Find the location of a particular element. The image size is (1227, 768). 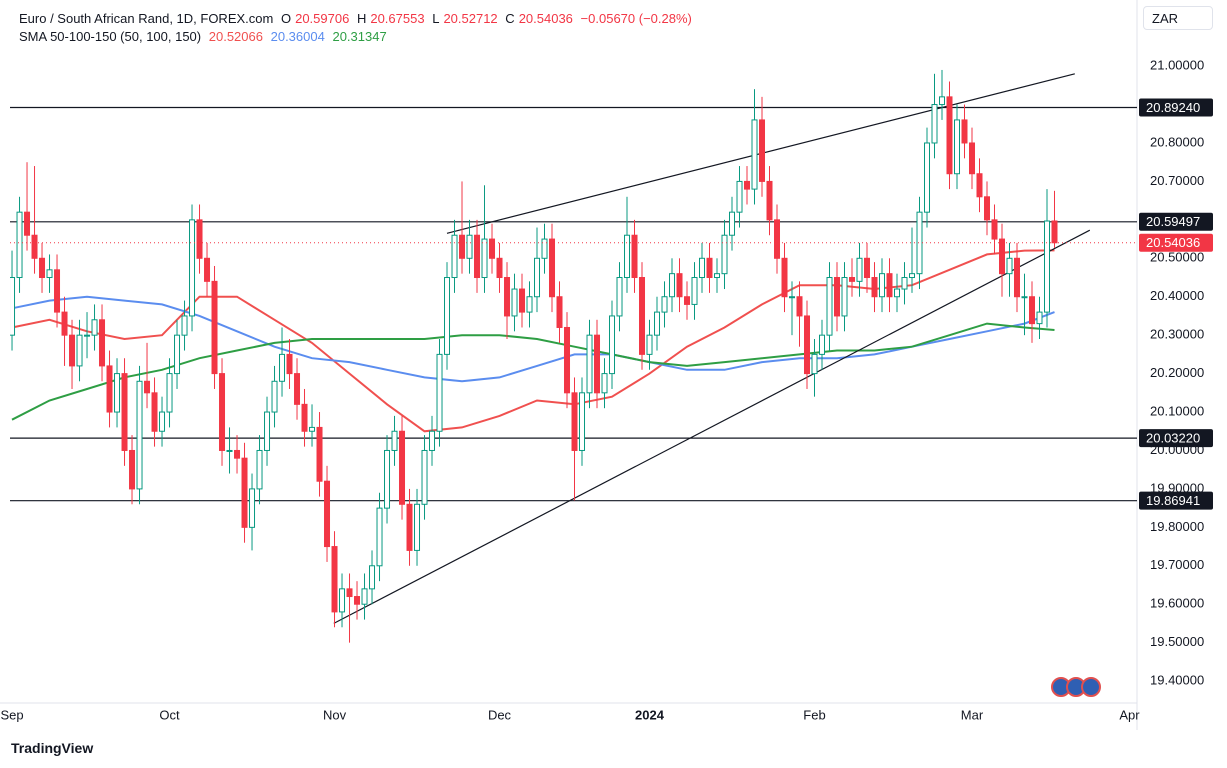

sma-value: 20.36004 is located at coordinates (297, 36).